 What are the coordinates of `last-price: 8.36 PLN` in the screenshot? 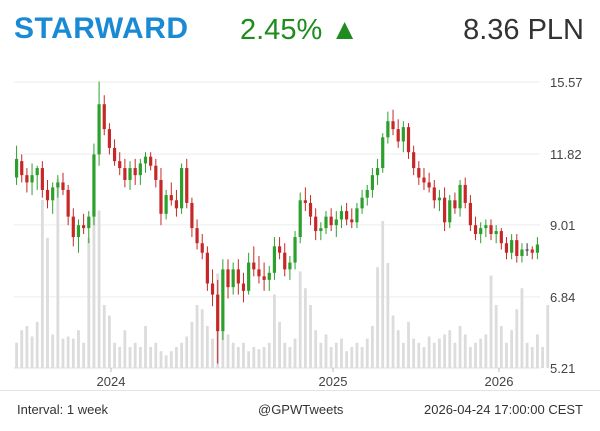 It's located at (523, 30).